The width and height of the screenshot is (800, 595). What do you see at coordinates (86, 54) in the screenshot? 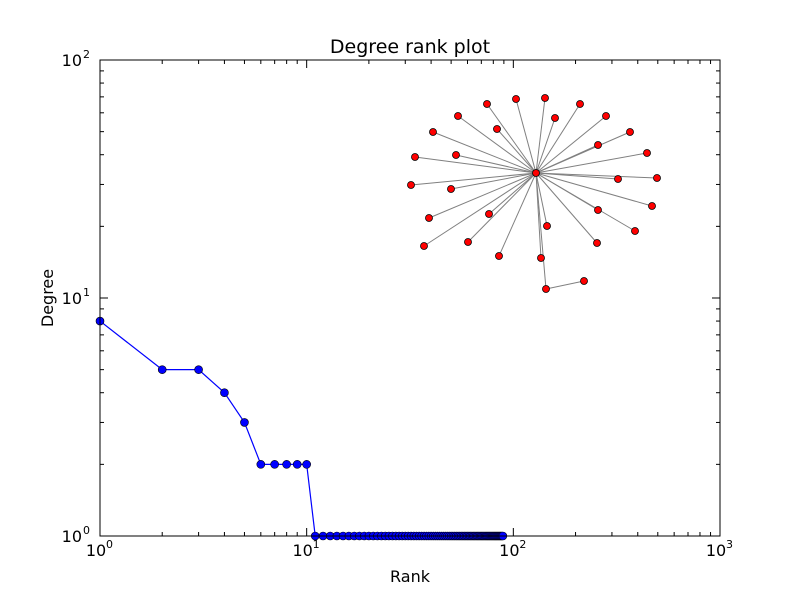
I see `y-tick-exponent: 2` at bounding box center [86, 54].